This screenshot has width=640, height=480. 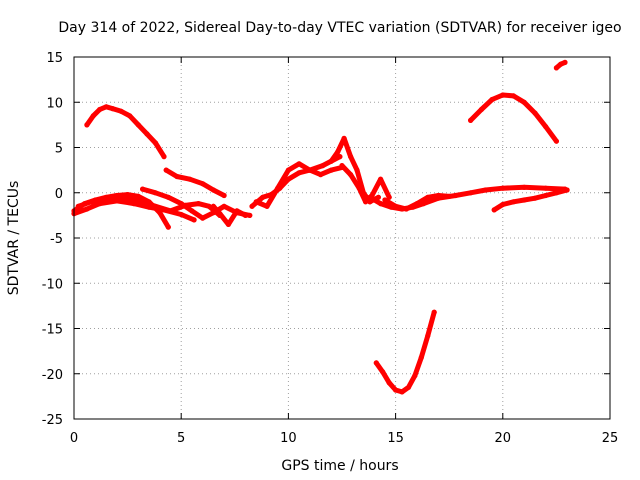 What do you see at coordinates (395, 438) in the screenshot?
I see `x-tick-label: 15` at bounding box center [395, 438].